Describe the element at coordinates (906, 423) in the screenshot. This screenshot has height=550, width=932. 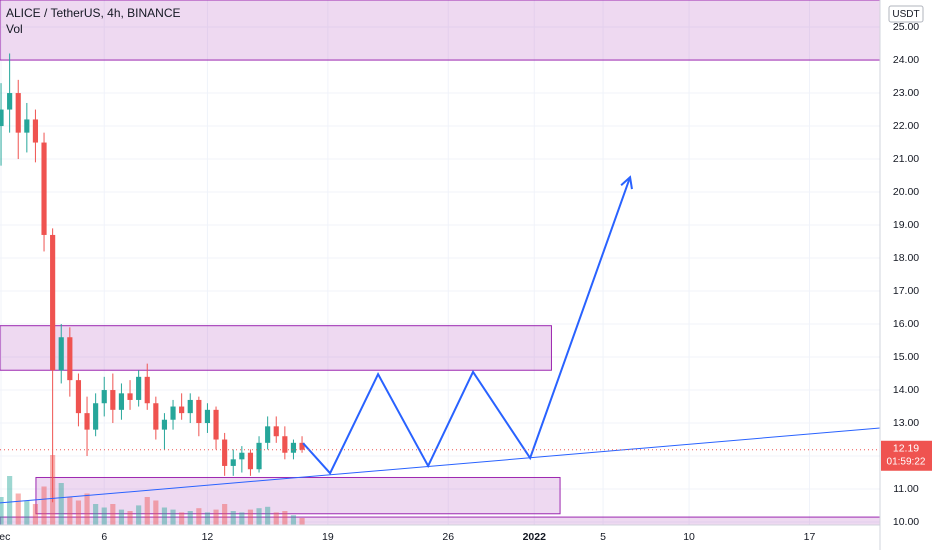
I see `y-tick-label: 13.00` at that location.